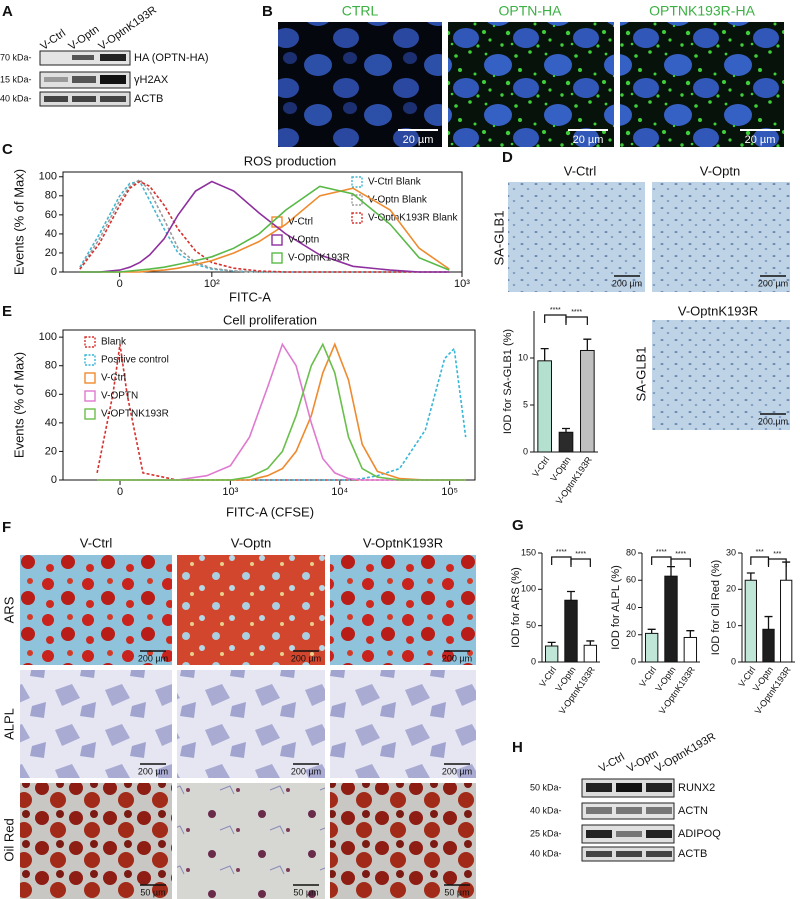 The height and width of the screenshot is (899, 800). I want to click on marker: 40 kDa-, so click(546, 810).